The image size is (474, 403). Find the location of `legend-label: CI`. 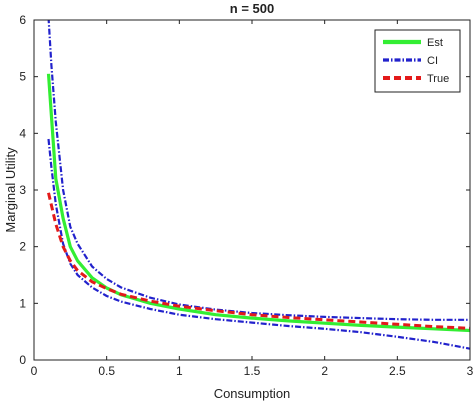

legend-label: CI is located at coordinates (432, 61).